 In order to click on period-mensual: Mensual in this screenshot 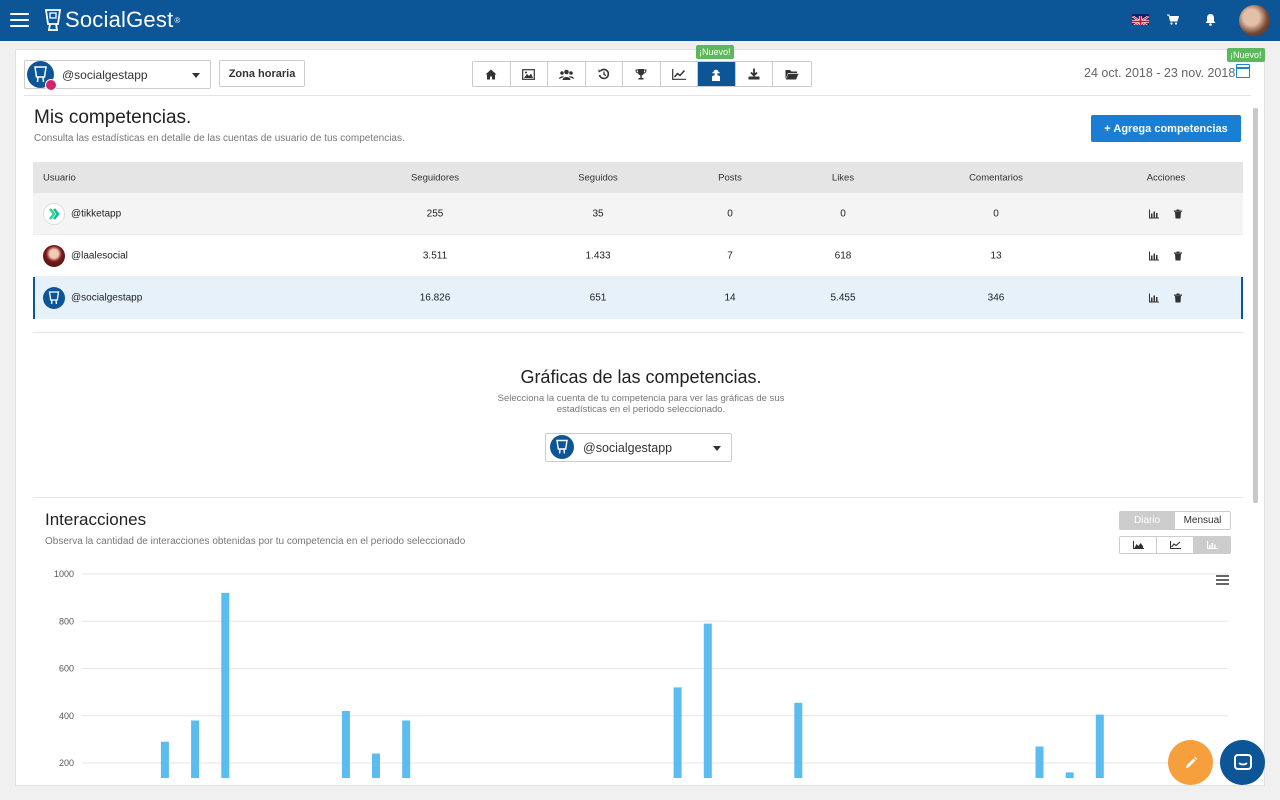, I will do `click(1202, 520)`.